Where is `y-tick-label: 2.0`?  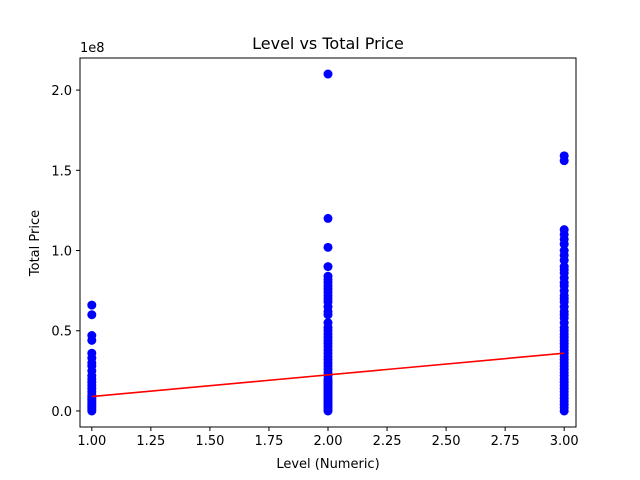 y-tick-label: 2.0 is located at coordinates (61, 91).